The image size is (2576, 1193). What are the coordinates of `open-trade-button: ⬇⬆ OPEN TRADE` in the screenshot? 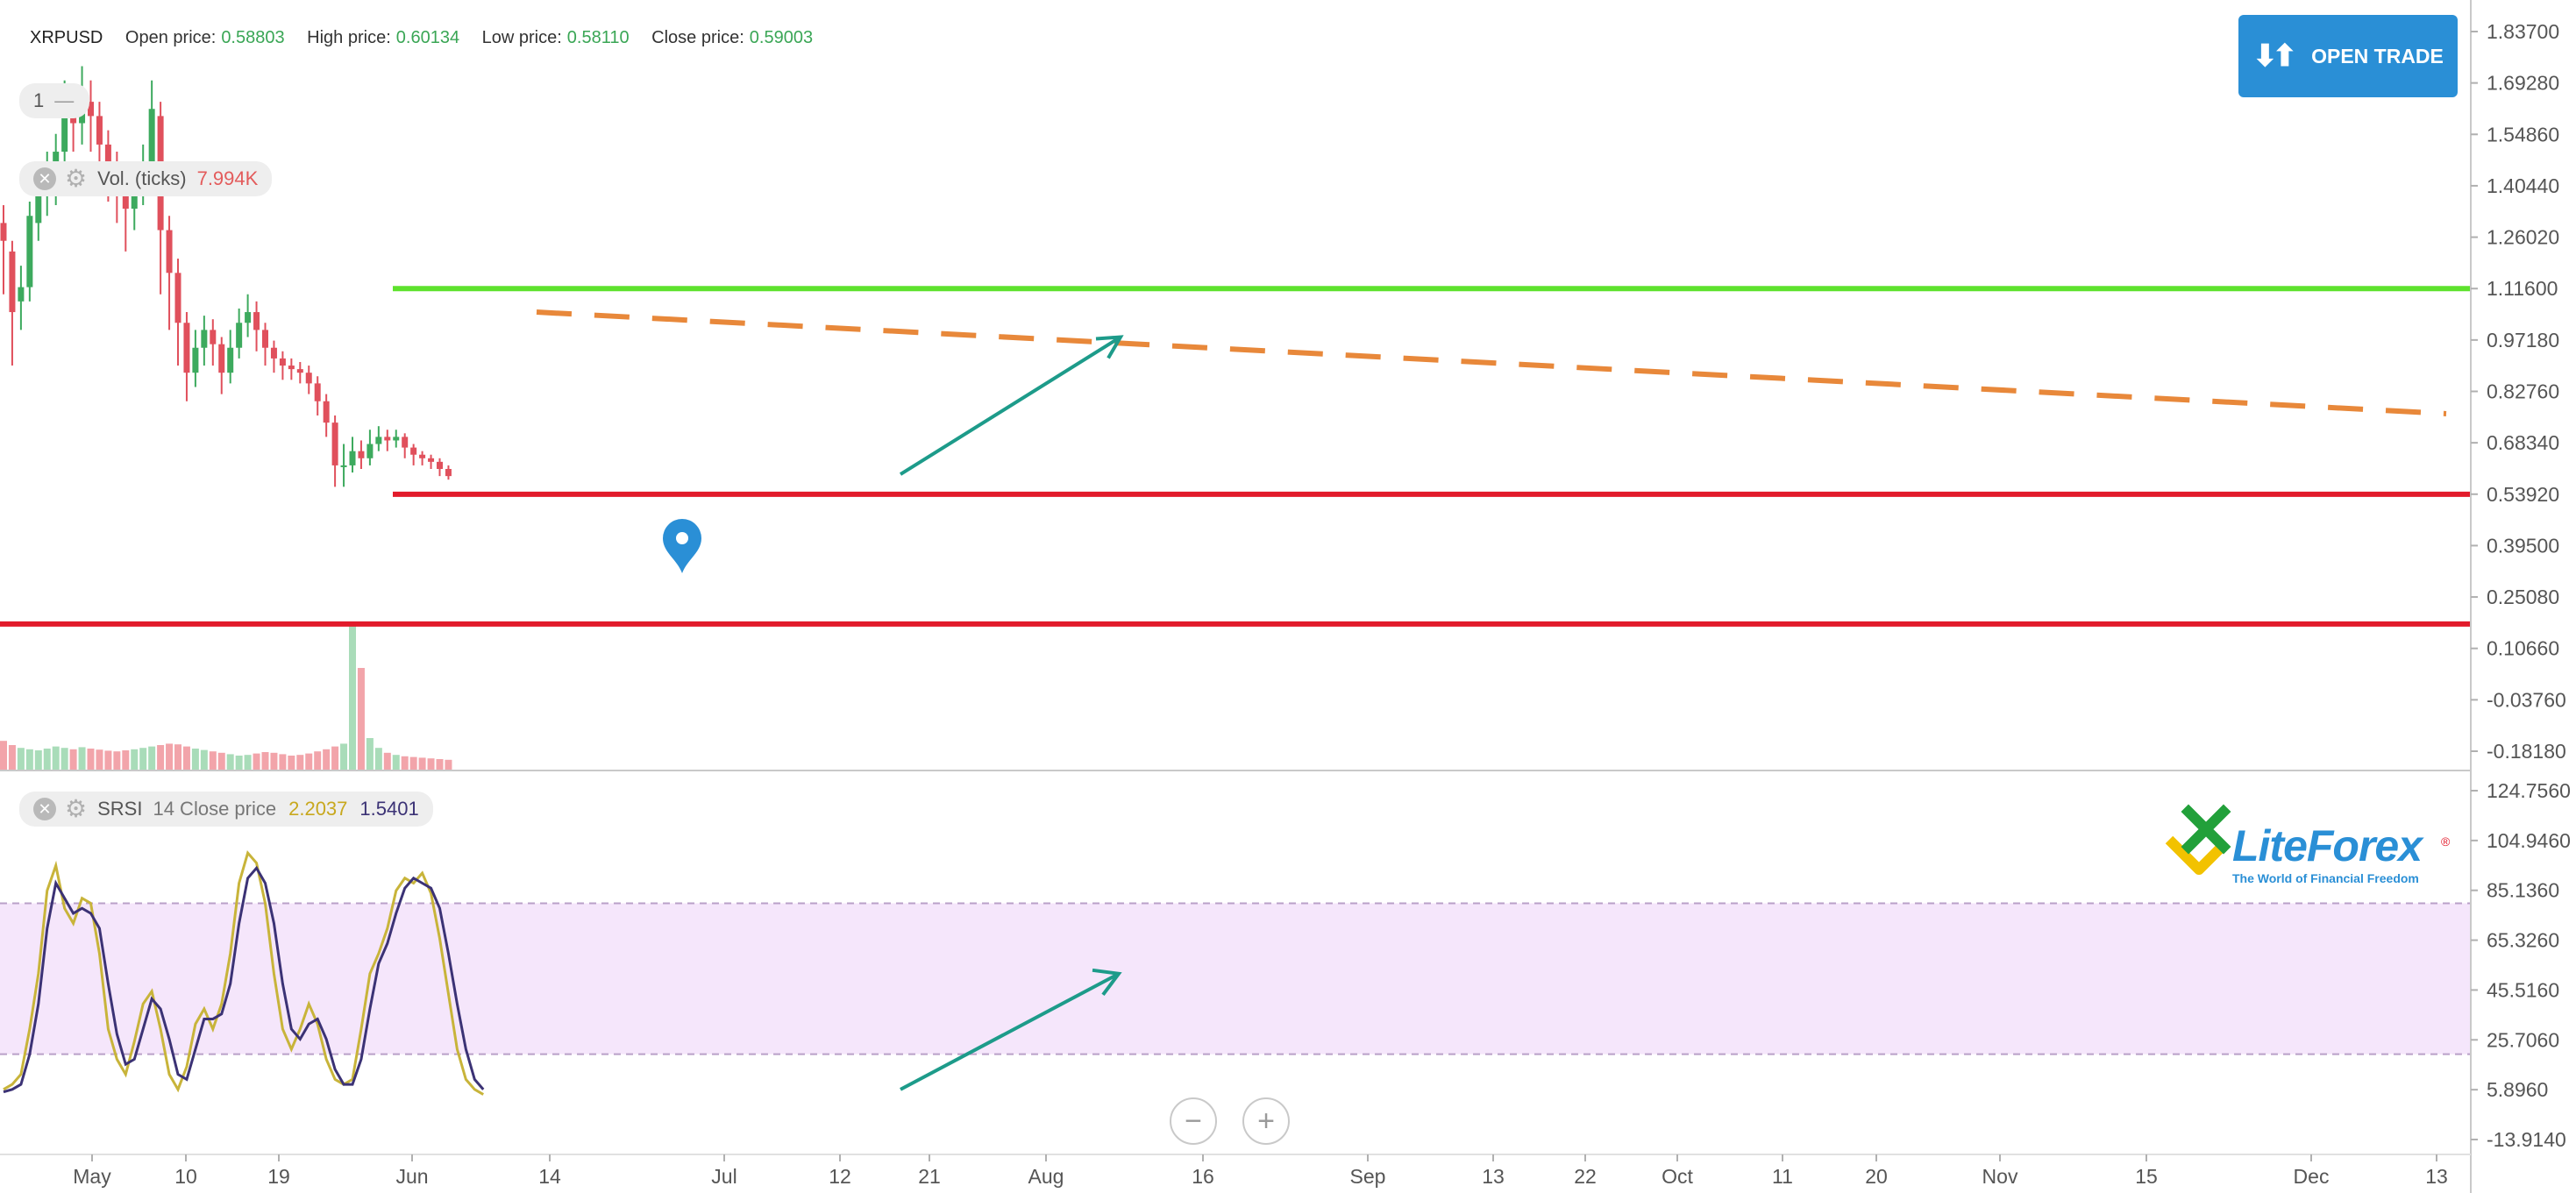 It's located at (2348, 56).